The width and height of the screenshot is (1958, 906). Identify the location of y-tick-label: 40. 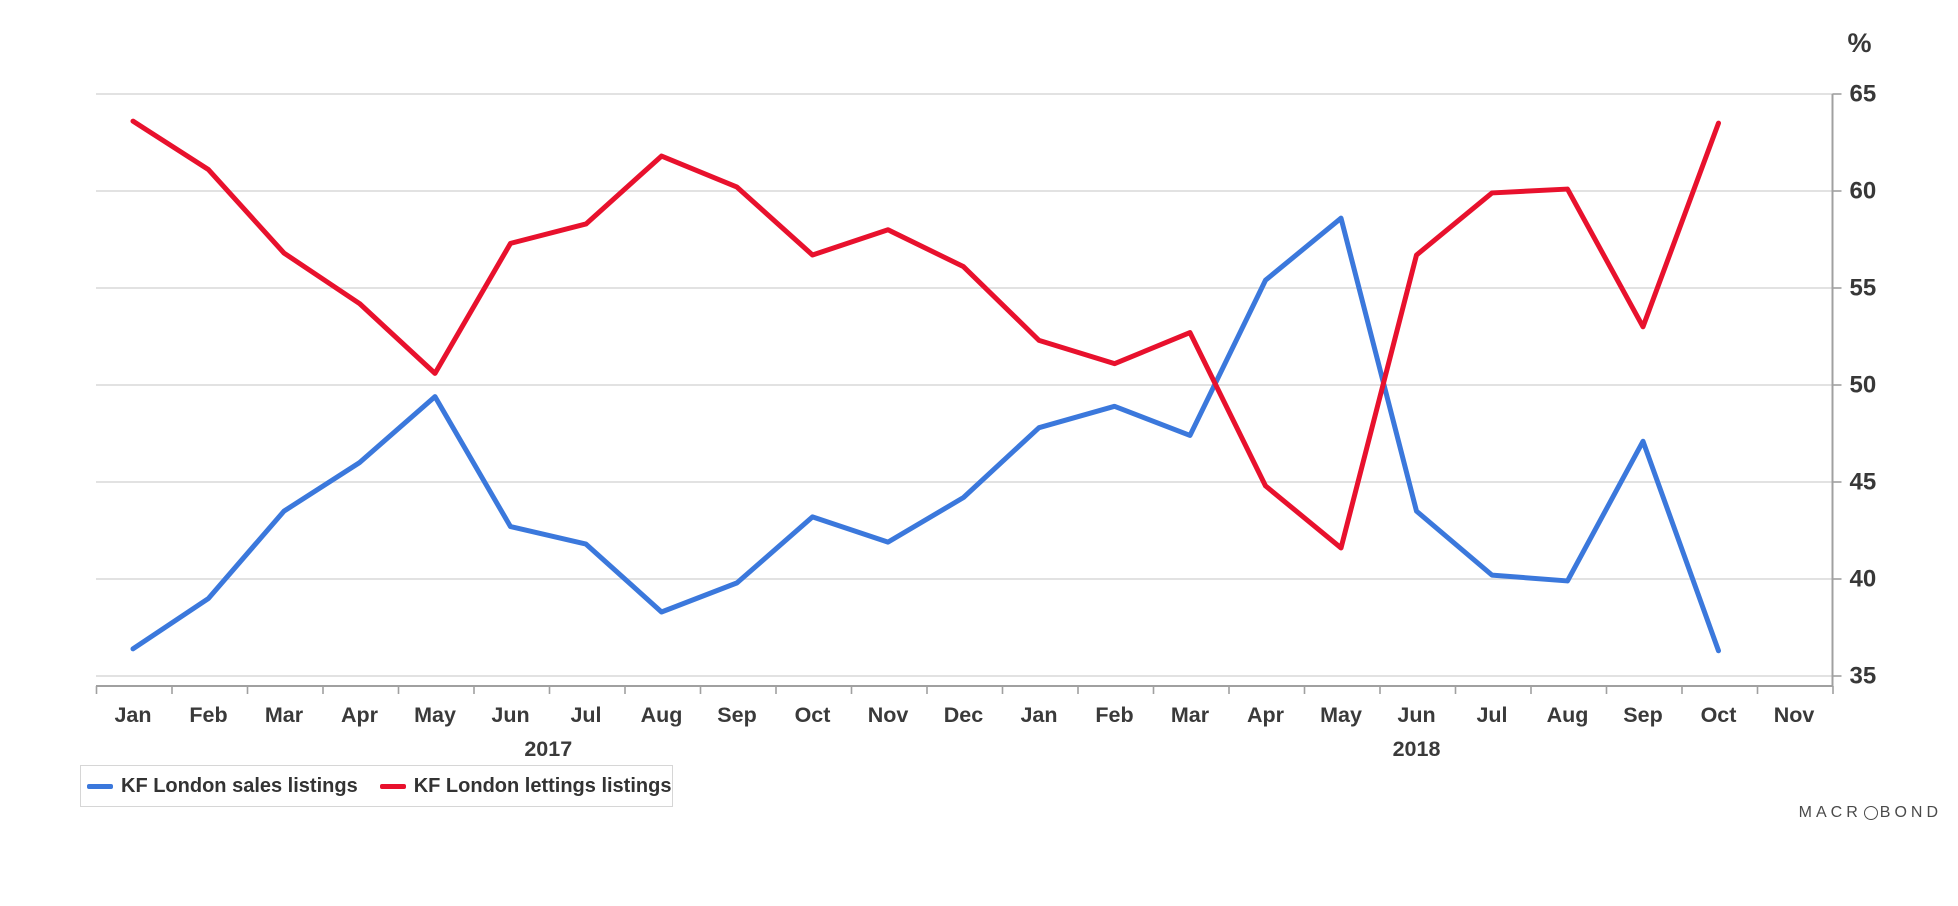
(1863, 579).